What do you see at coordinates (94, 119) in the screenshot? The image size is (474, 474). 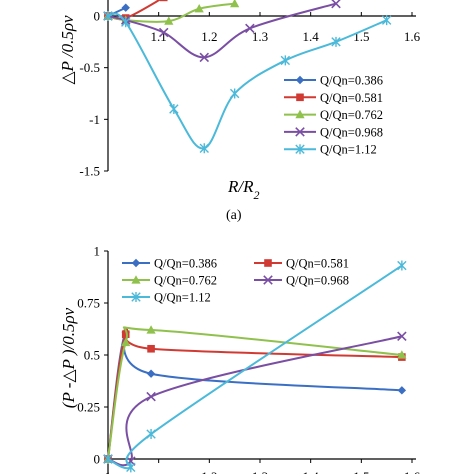 I see `panel-a-y-tick-label: -1` at bounding box center [94, 119].